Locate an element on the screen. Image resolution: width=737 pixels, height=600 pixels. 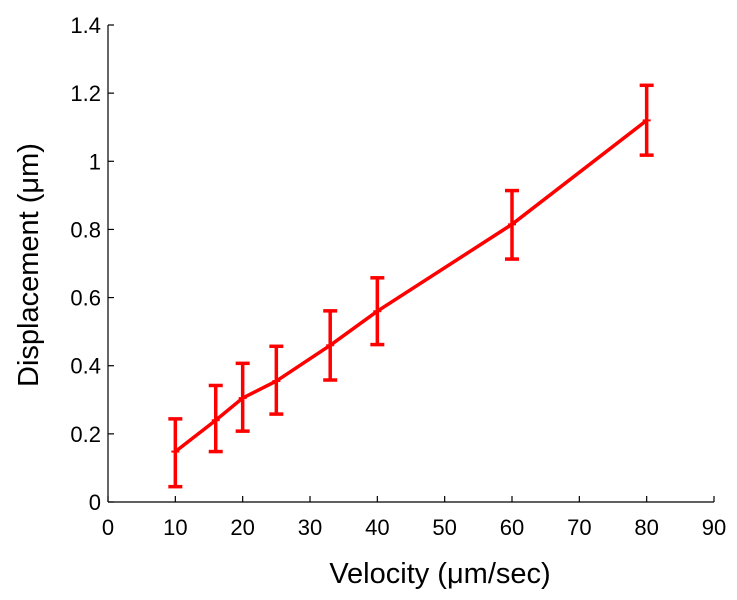
x-tick-label: 70 is located at coordinates (579, 527).